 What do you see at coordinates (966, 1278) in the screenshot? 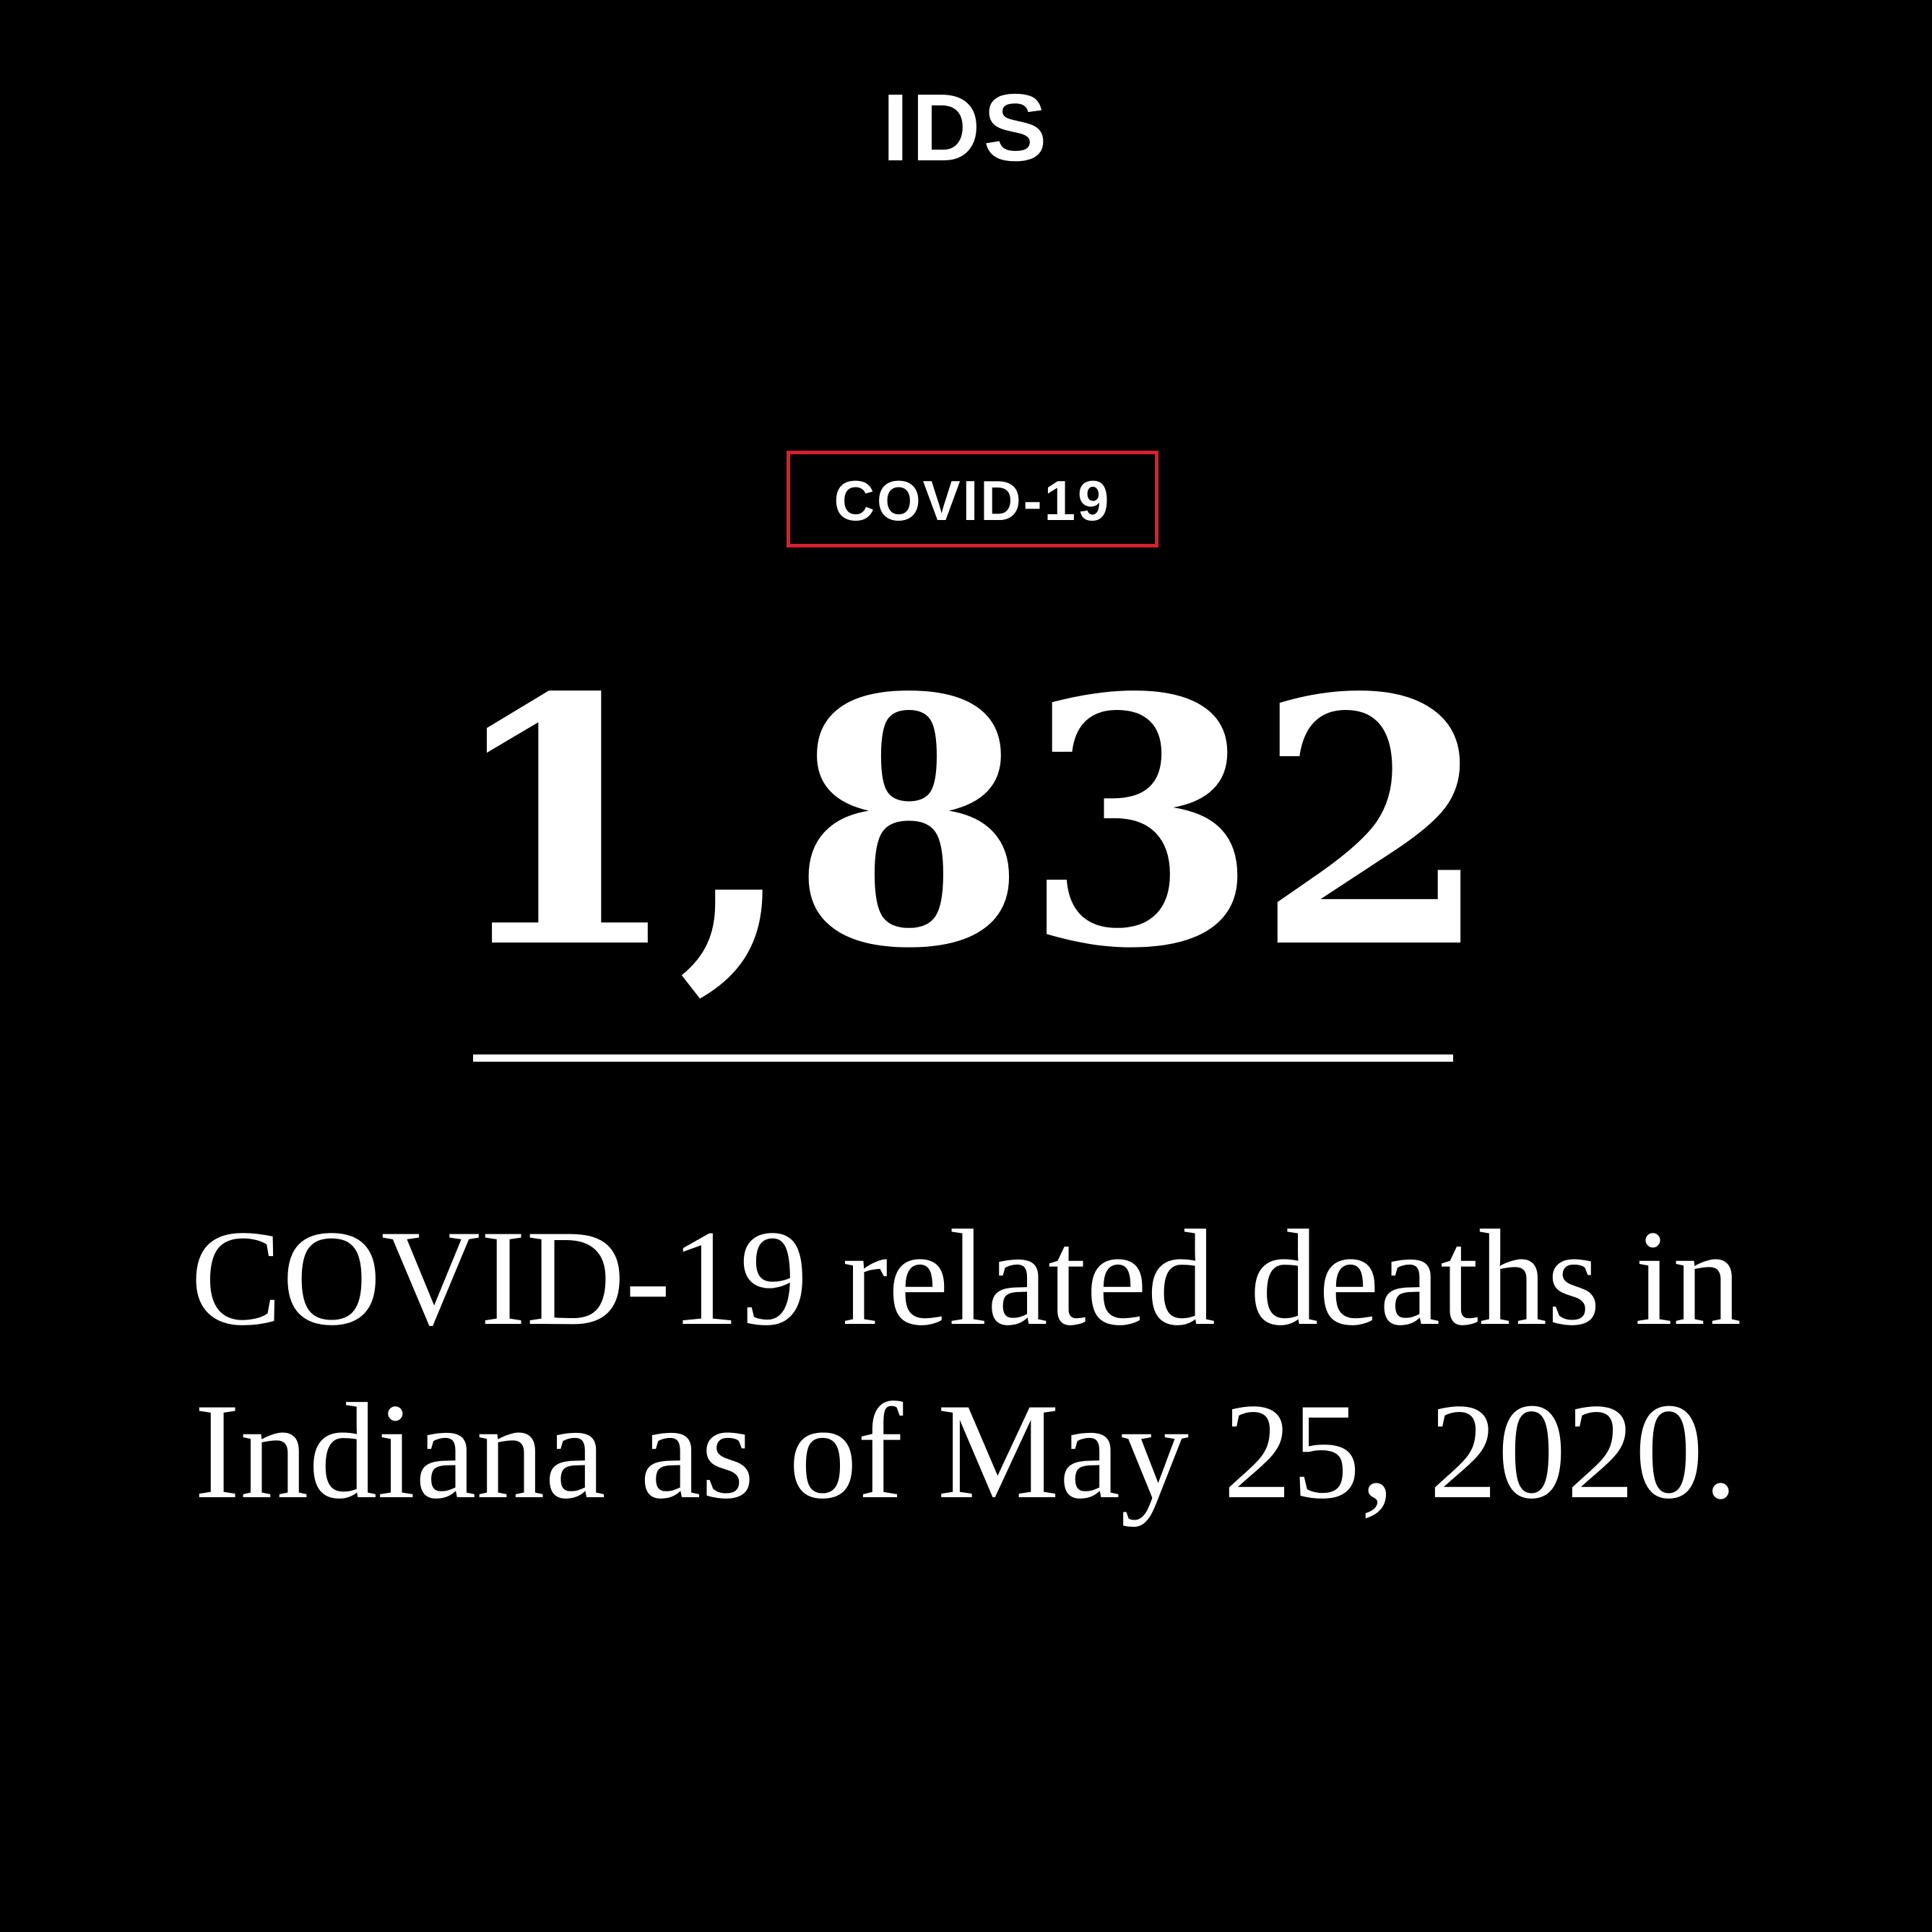
I see `caption-line-1: COVID-19 related deaths in` at bounding box center [966, 1278].